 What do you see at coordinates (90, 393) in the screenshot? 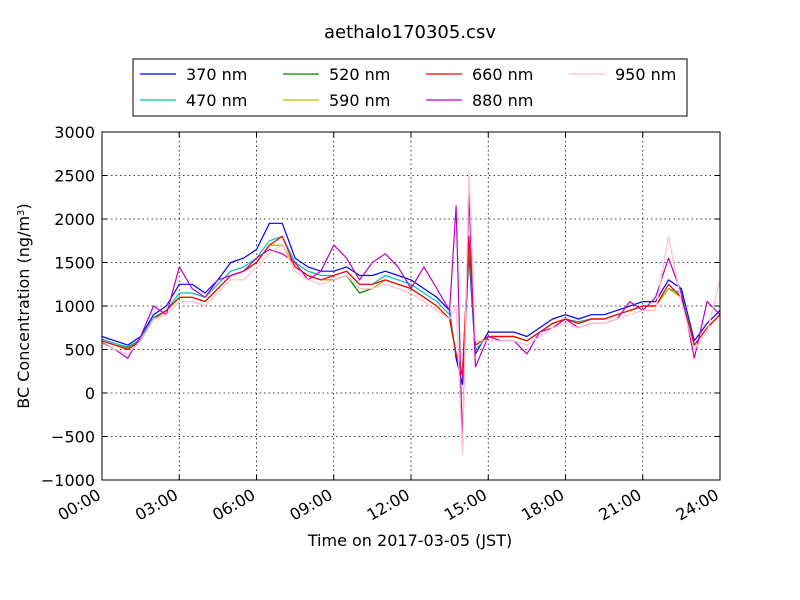
I see `y-tick-label: 0` at bounding box center [90, 393].